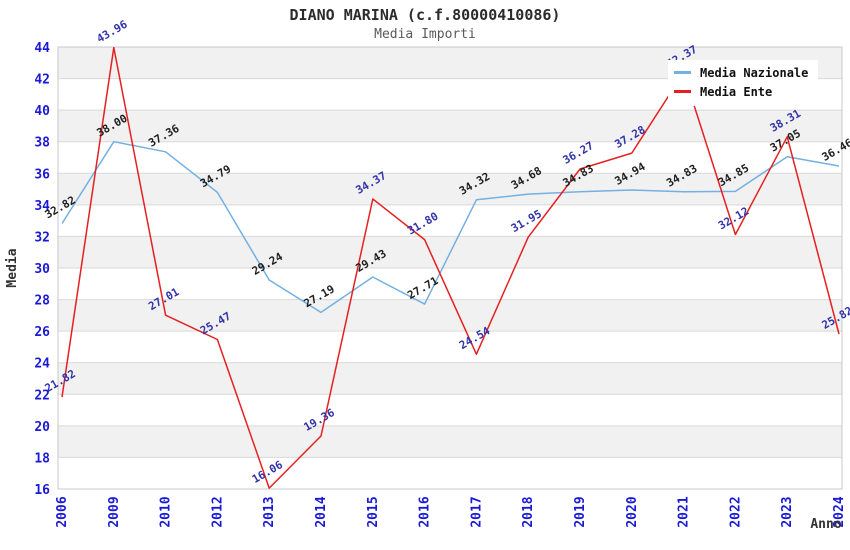  What do you see at coordinates (476, 511) in the screenshot?
I see `x-tick-label: 2017` at bounding box center [476, 511].